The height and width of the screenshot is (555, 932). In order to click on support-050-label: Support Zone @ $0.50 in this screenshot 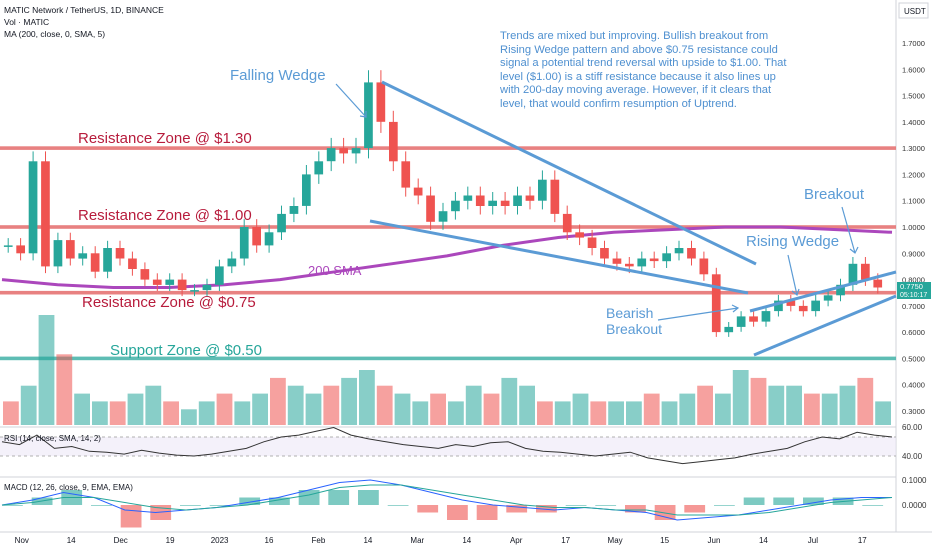, I will do `click(186, 350)`.